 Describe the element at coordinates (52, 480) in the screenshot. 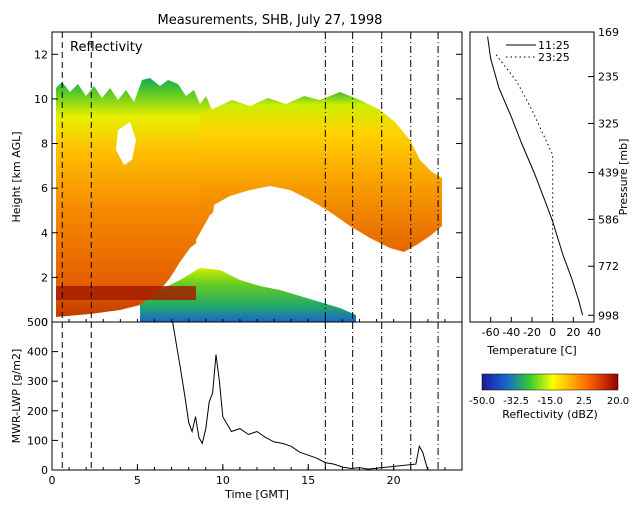

I see `x-tick-label: 0` at that location.